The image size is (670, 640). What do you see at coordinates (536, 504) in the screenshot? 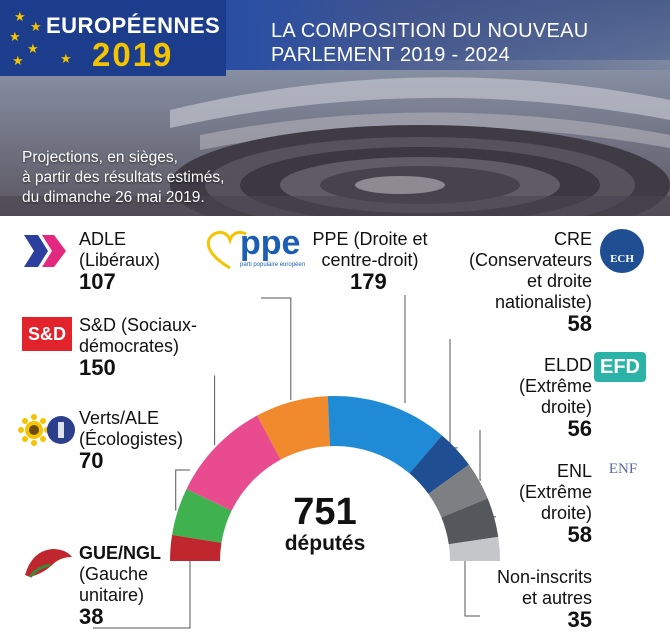
I see `label-enl: ENL (Extrême droite) 58` at bounding box center [536, 504].